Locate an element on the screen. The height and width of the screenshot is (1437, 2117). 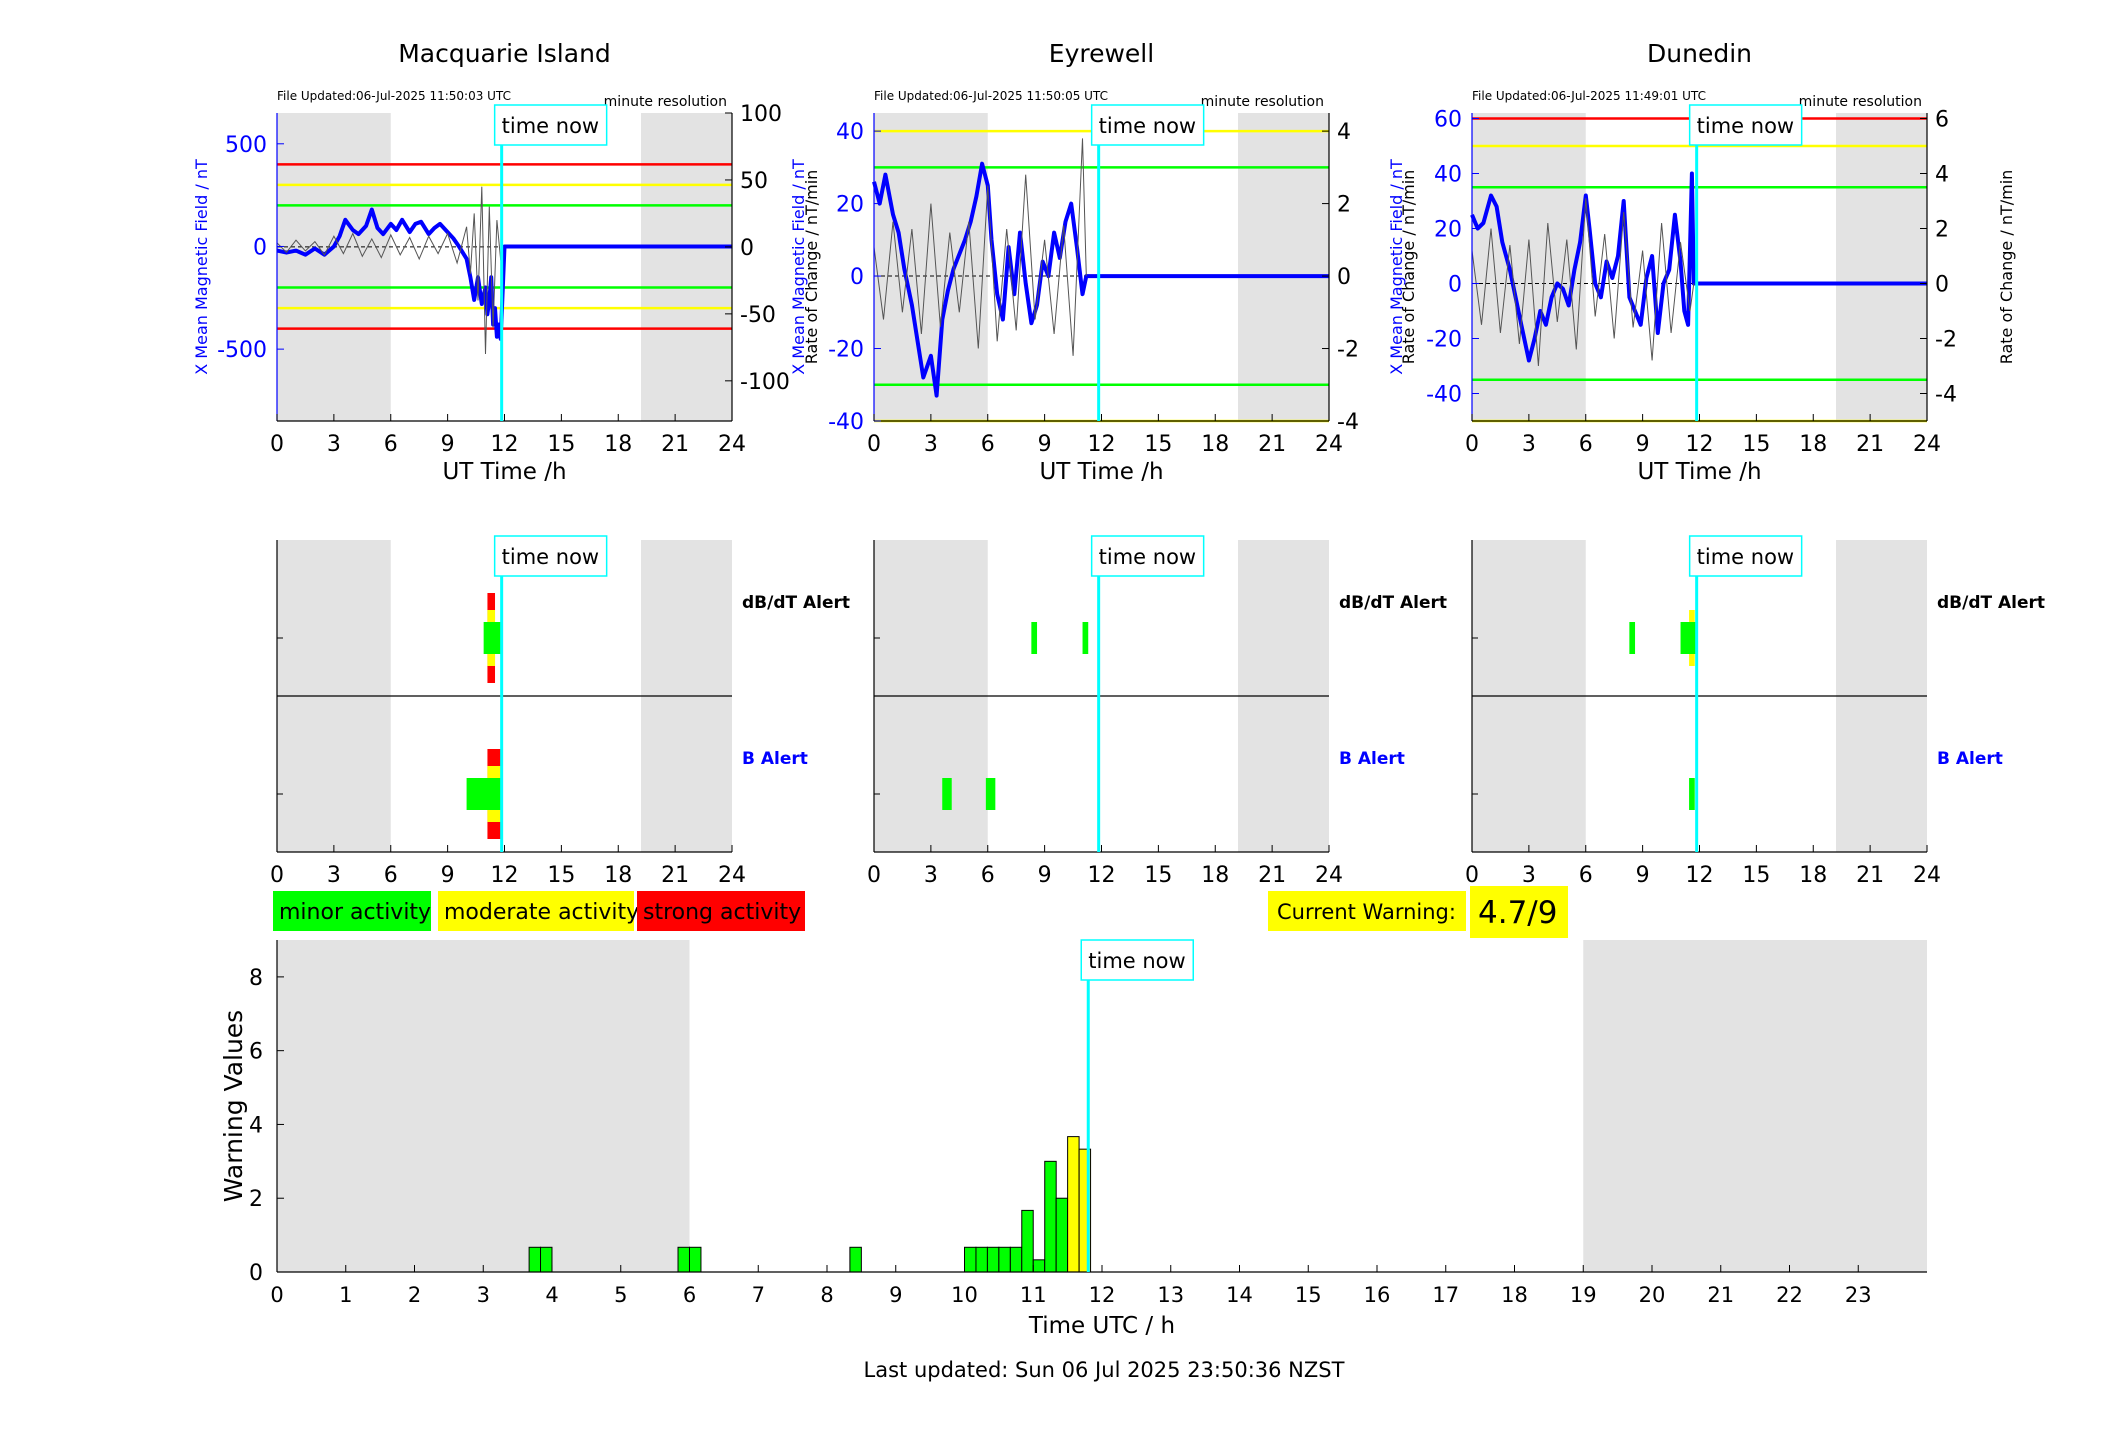
legend-moderate-label: moderate activity is located at coordinates (541, 912).